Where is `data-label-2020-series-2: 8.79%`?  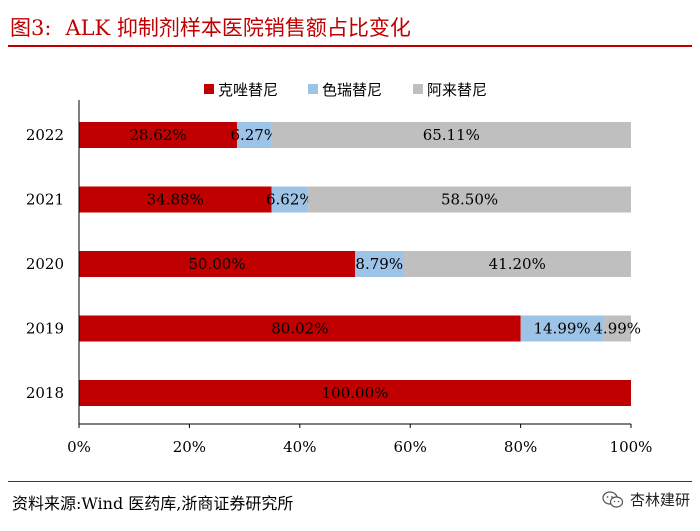 data-label-2020-series-2: 8.79% is located at coordinates (379, 264).